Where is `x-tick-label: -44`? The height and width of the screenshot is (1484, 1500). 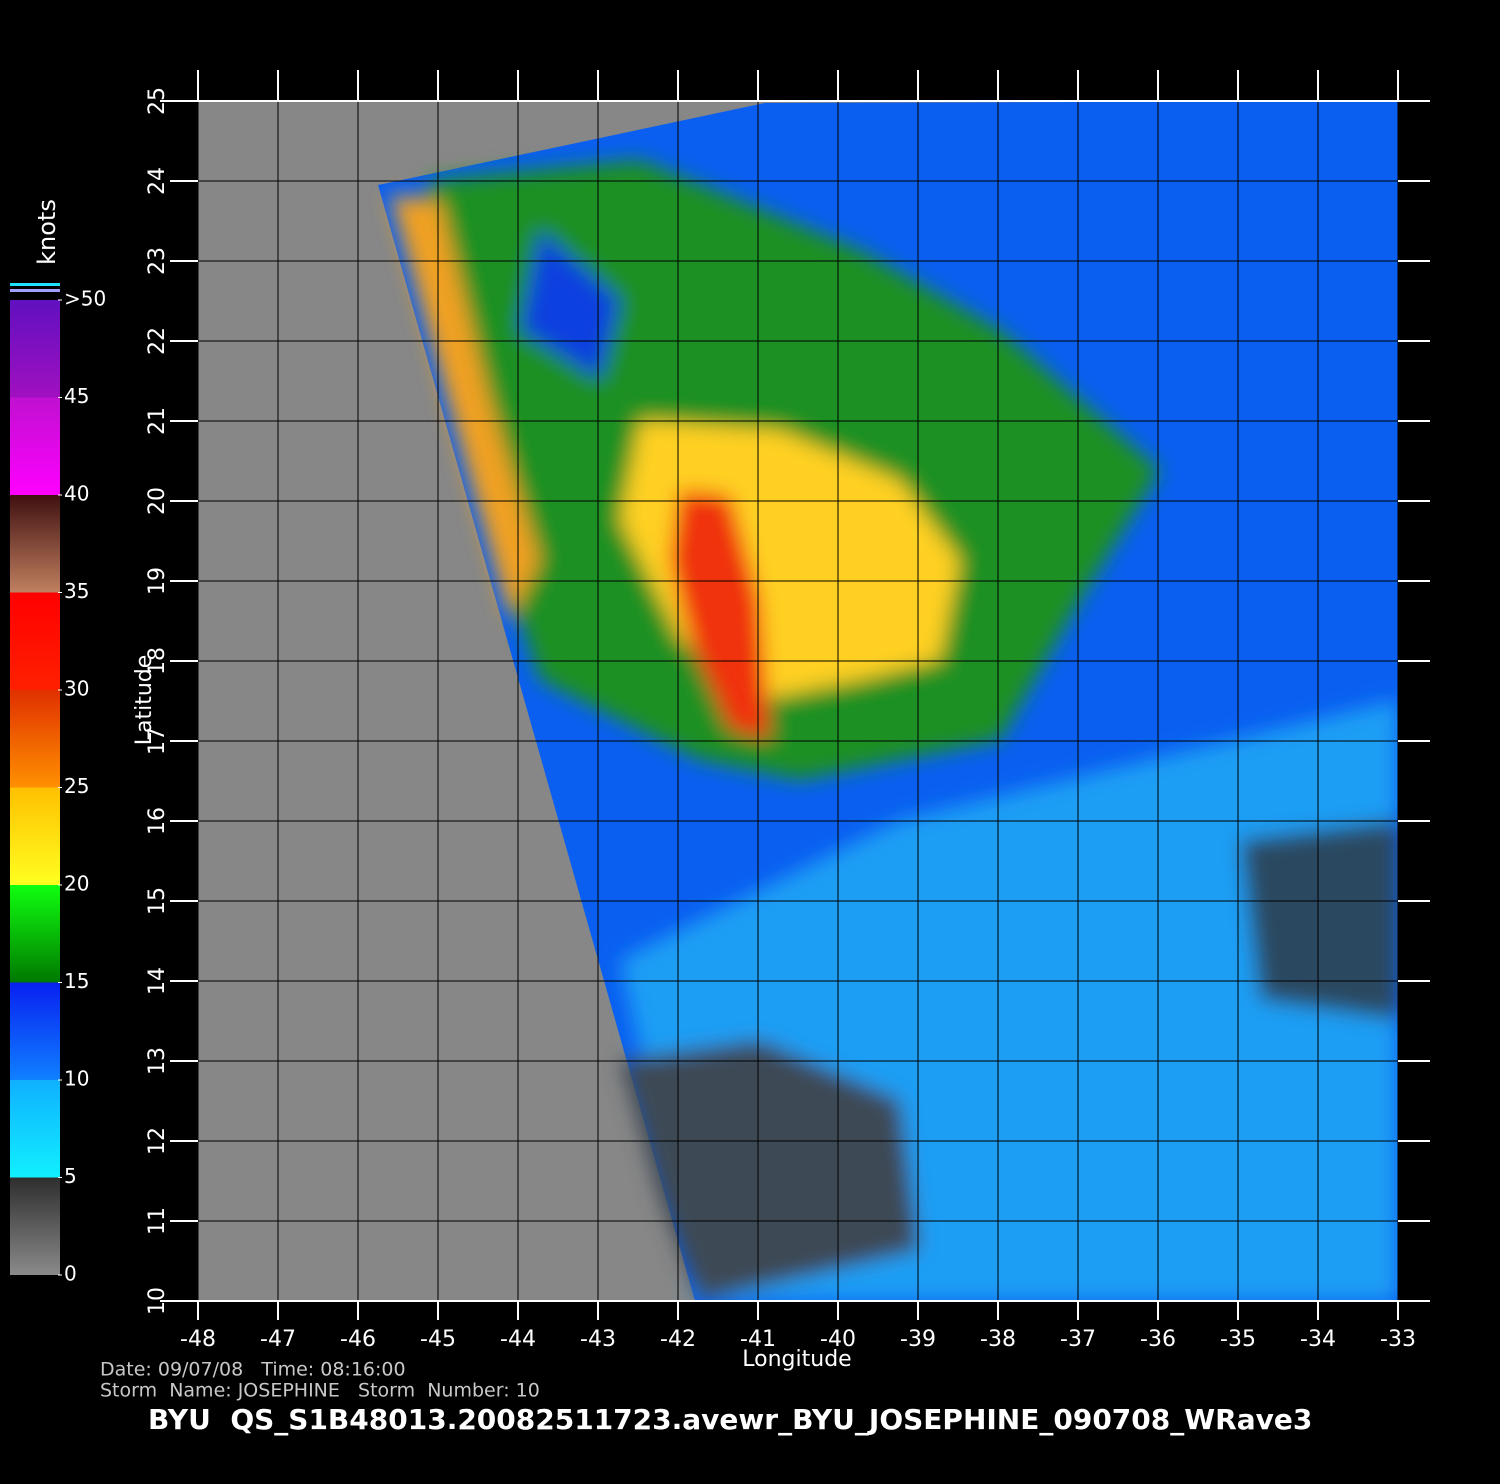
x-tick-label: -44 is located at coordinates (518, 1339).